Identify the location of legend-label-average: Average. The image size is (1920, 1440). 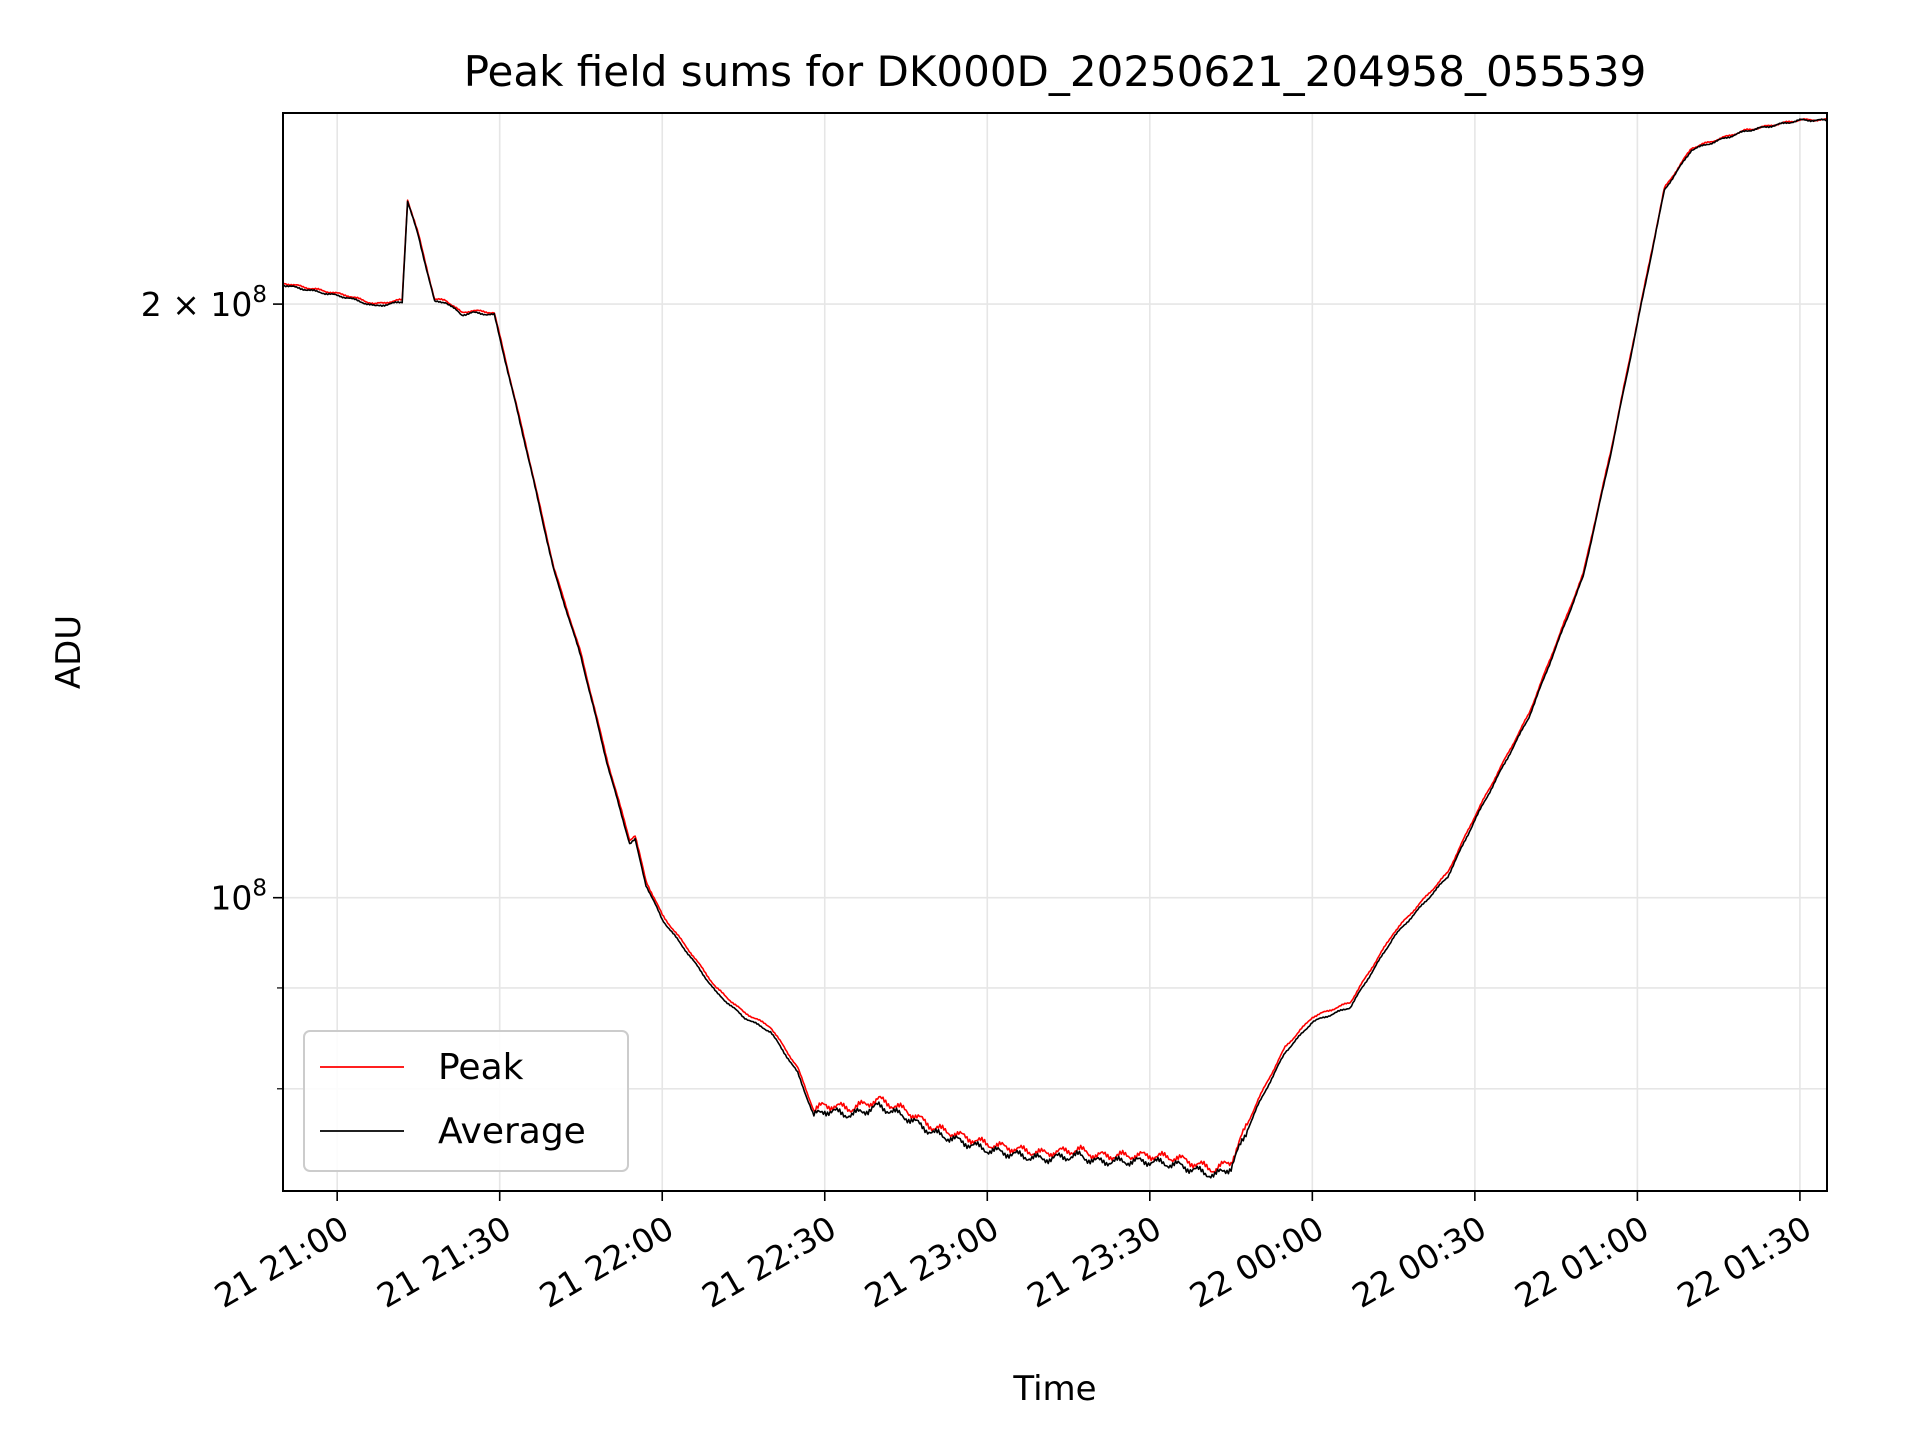
(512, 1131).